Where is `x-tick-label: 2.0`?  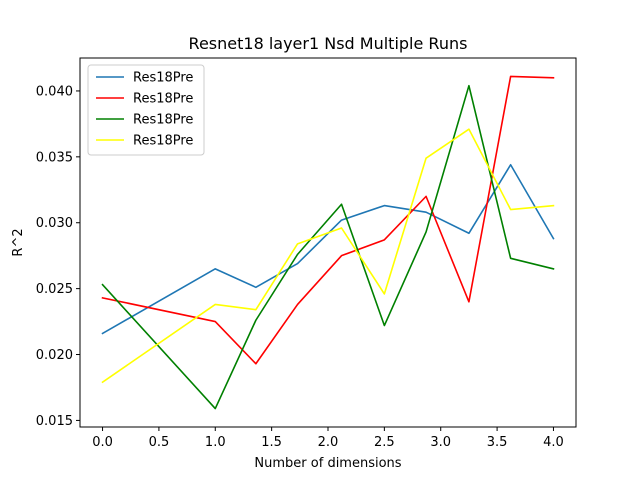
x-tick-label: 2.0 is located at coordinates (328, 442).